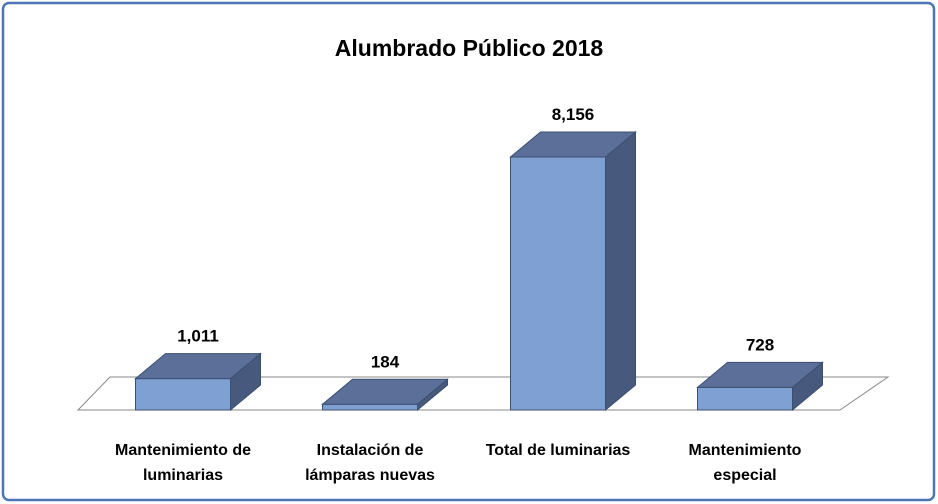 The height and width of the screenshot is (504, 938). What do you see at coordinates (385, 361) in the screenshot?
I see `value-label: 184` at bounding box center [385, 361].